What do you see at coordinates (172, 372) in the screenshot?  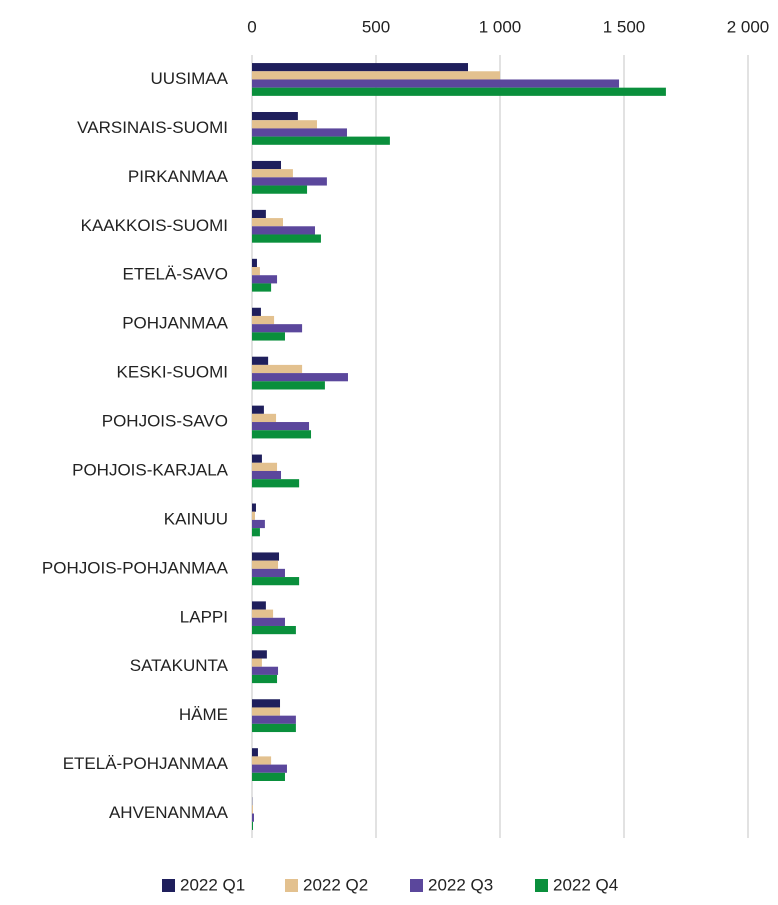 I see `y-tick-label: KESKI-SUOMI` at bounding box center [172, 372].